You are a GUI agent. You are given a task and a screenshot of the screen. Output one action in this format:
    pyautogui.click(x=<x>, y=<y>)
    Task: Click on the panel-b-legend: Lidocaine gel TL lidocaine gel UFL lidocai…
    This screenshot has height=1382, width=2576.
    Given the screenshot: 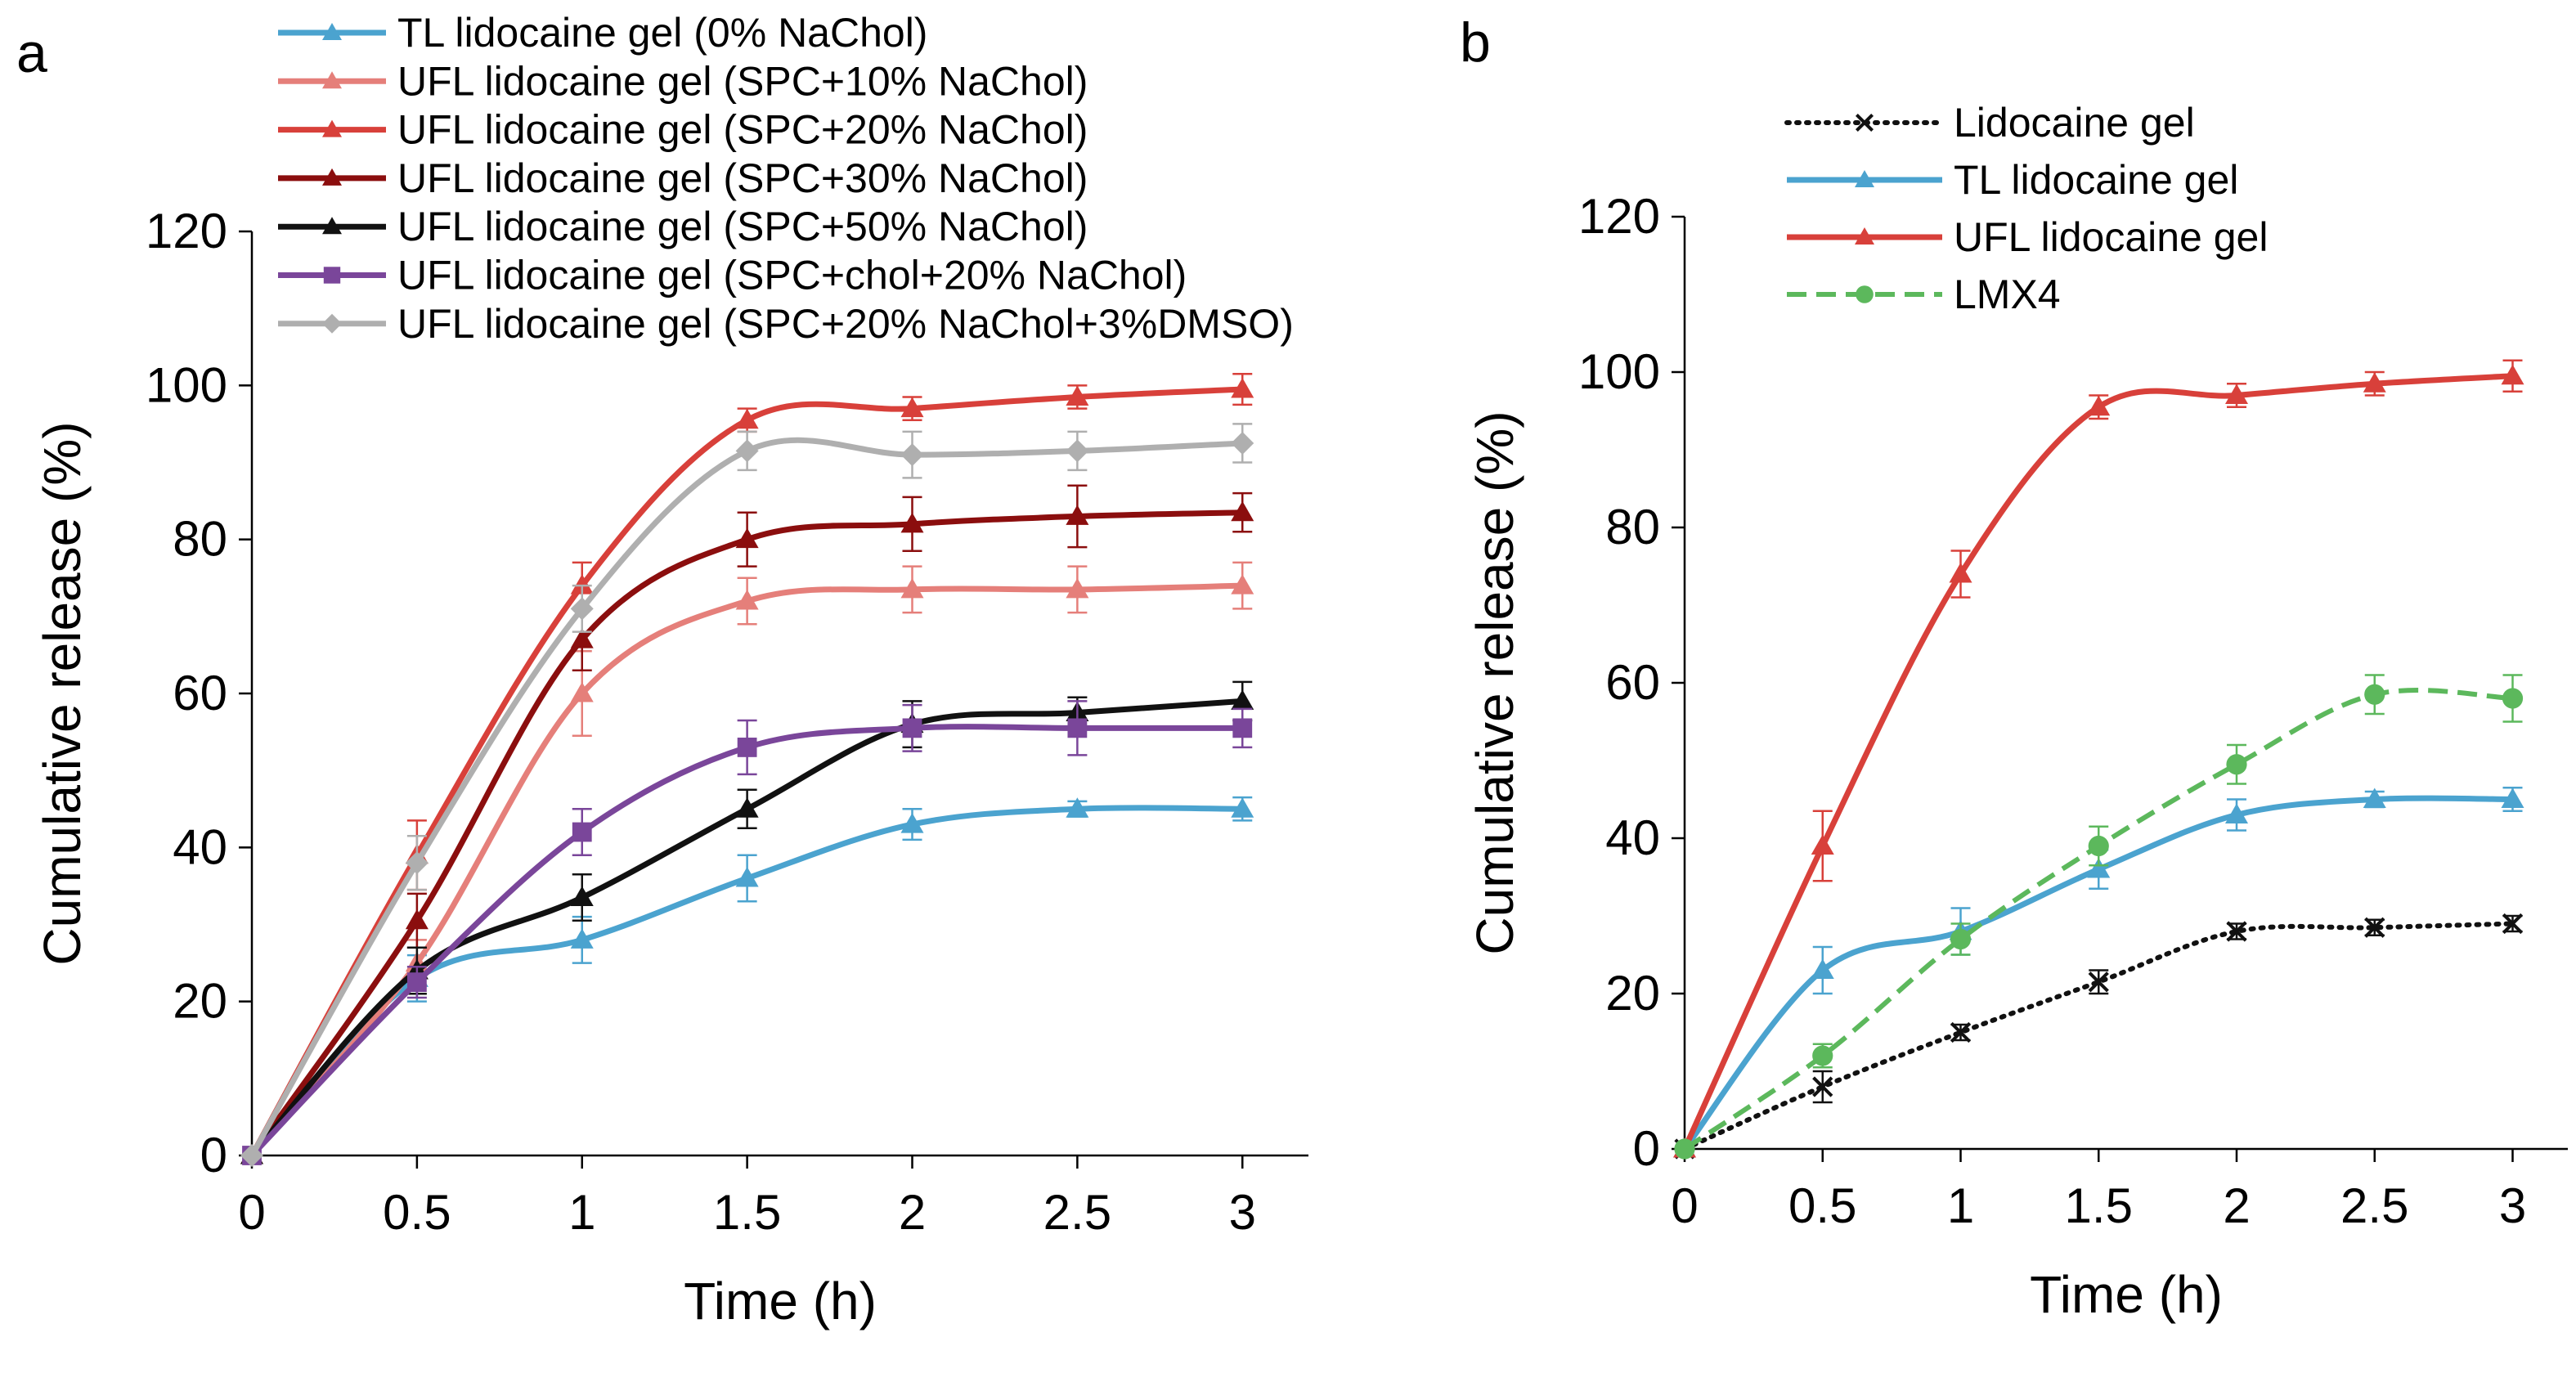 What is the action you would take?
    pyautogui.click(x=2026, y=208)
    